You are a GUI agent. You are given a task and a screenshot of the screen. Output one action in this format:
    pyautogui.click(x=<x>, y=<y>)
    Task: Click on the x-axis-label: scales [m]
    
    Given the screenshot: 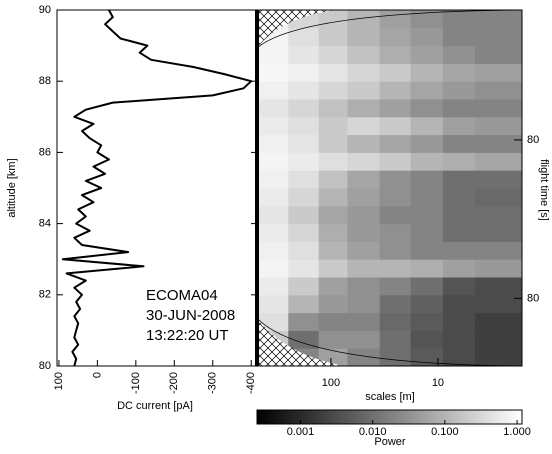 What is the action you would take?
    pyautogui.click(x=390, y=397)
    